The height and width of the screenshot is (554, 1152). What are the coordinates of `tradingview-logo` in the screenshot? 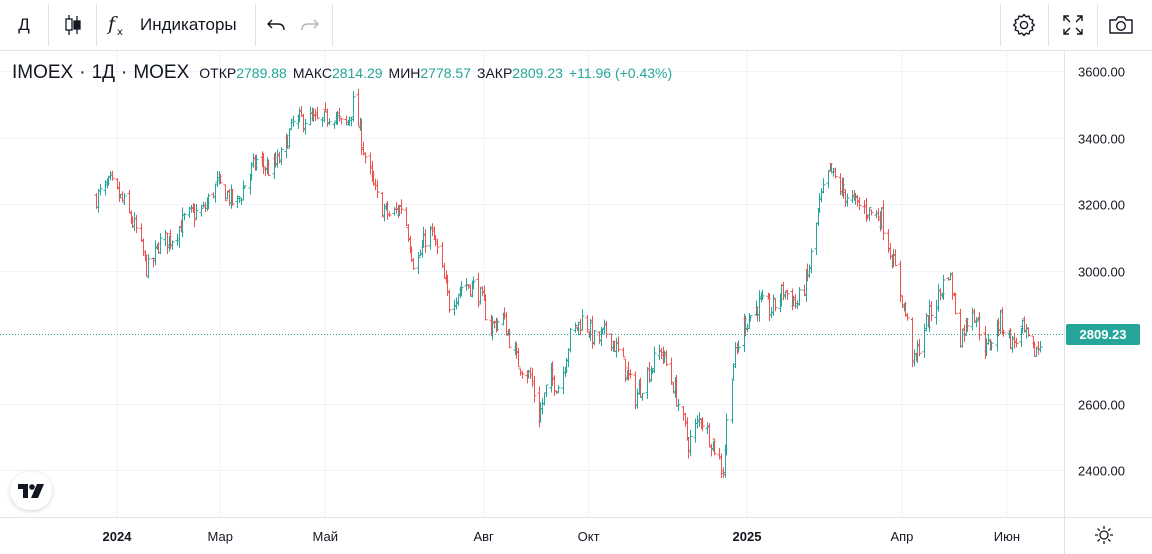 It's located at (31, 491).